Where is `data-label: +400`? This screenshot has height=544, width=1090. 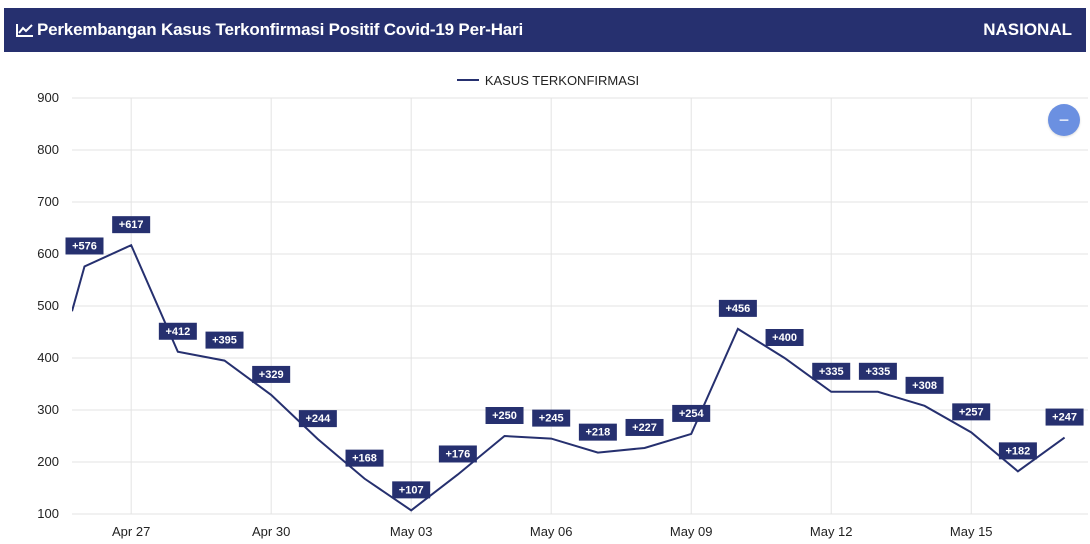 data-label: +400 is located at coordinates (784, 337).